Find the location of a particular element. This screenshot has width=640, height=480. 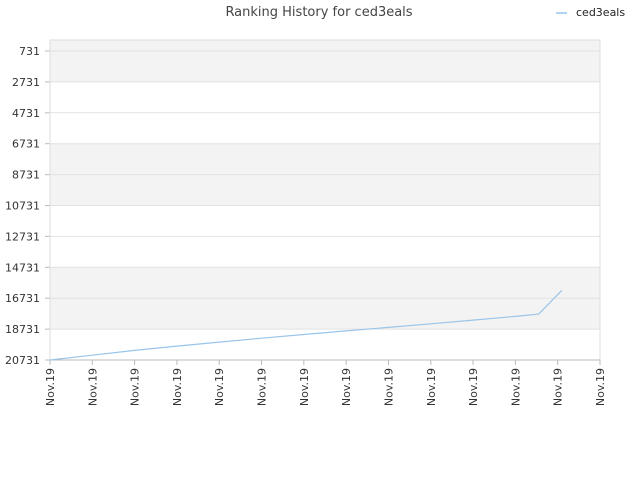

y-tick-label: 20731 is located at coordinates (22, 360).